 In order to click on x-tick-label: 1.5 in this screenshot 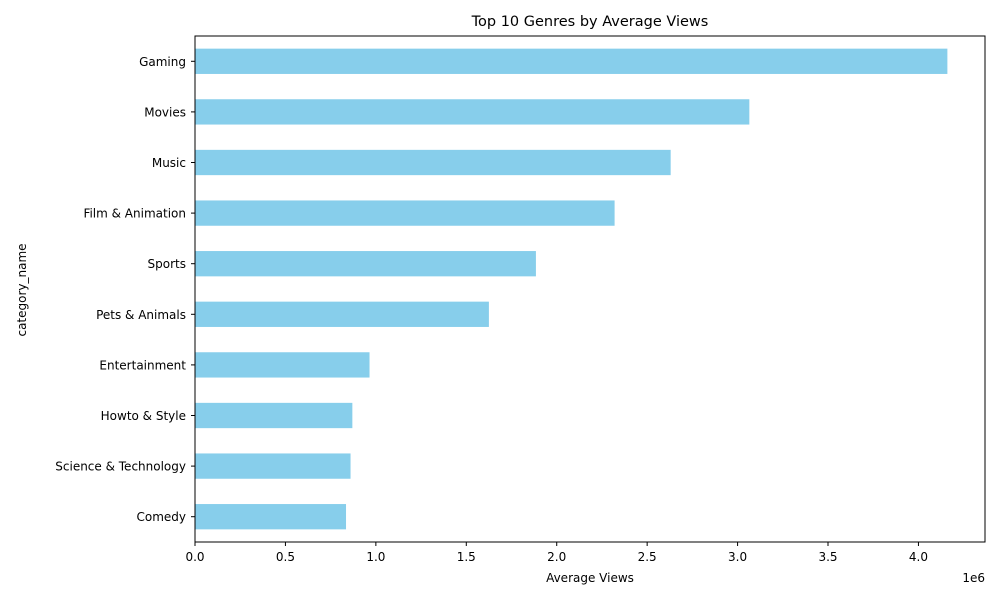, I will do `click(466, 557)`.